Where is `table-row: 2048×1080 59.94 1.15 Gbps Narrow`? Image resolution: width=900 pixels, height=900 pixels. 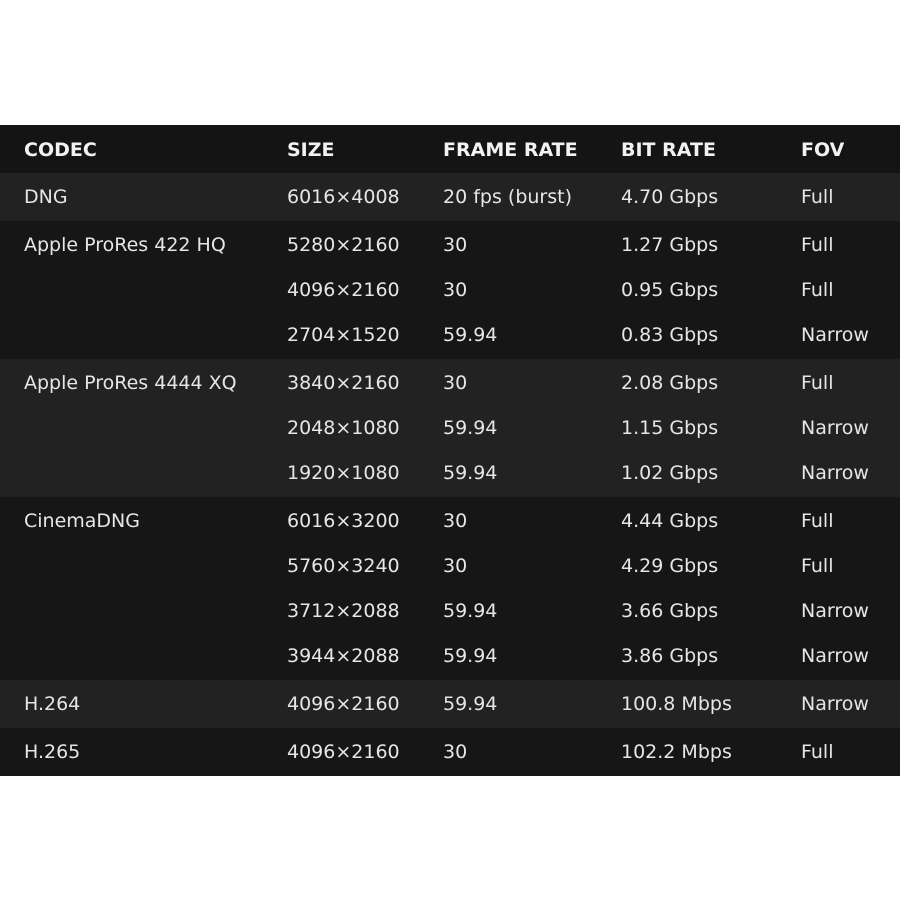 table-row: 2048×1080 59.94 1.15 Gbps Narrow is located at coordinates (450, 428).